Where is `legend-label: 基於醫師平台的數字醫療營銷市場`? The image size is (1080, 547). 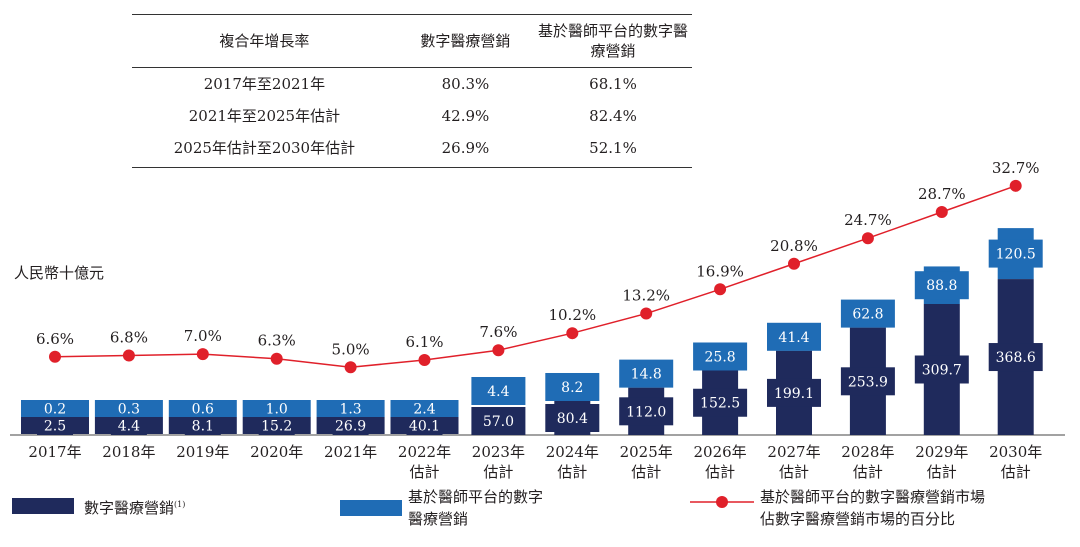 legend-label: 基於醫師平台的數字醫療營銷市場 is located at coordinates (873, 497).